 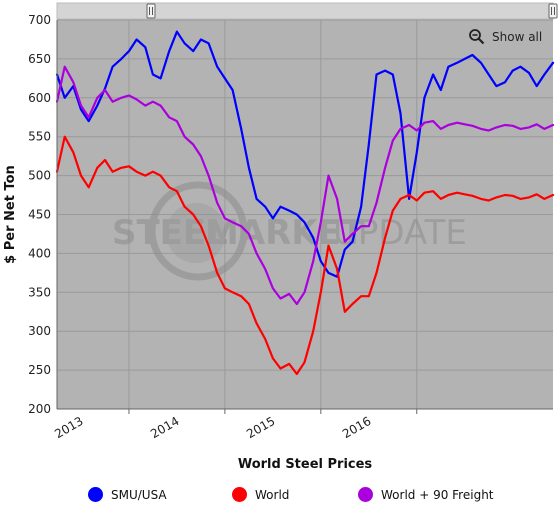 I want to click on y-tick-label: 450, so click(x=39, y=215).